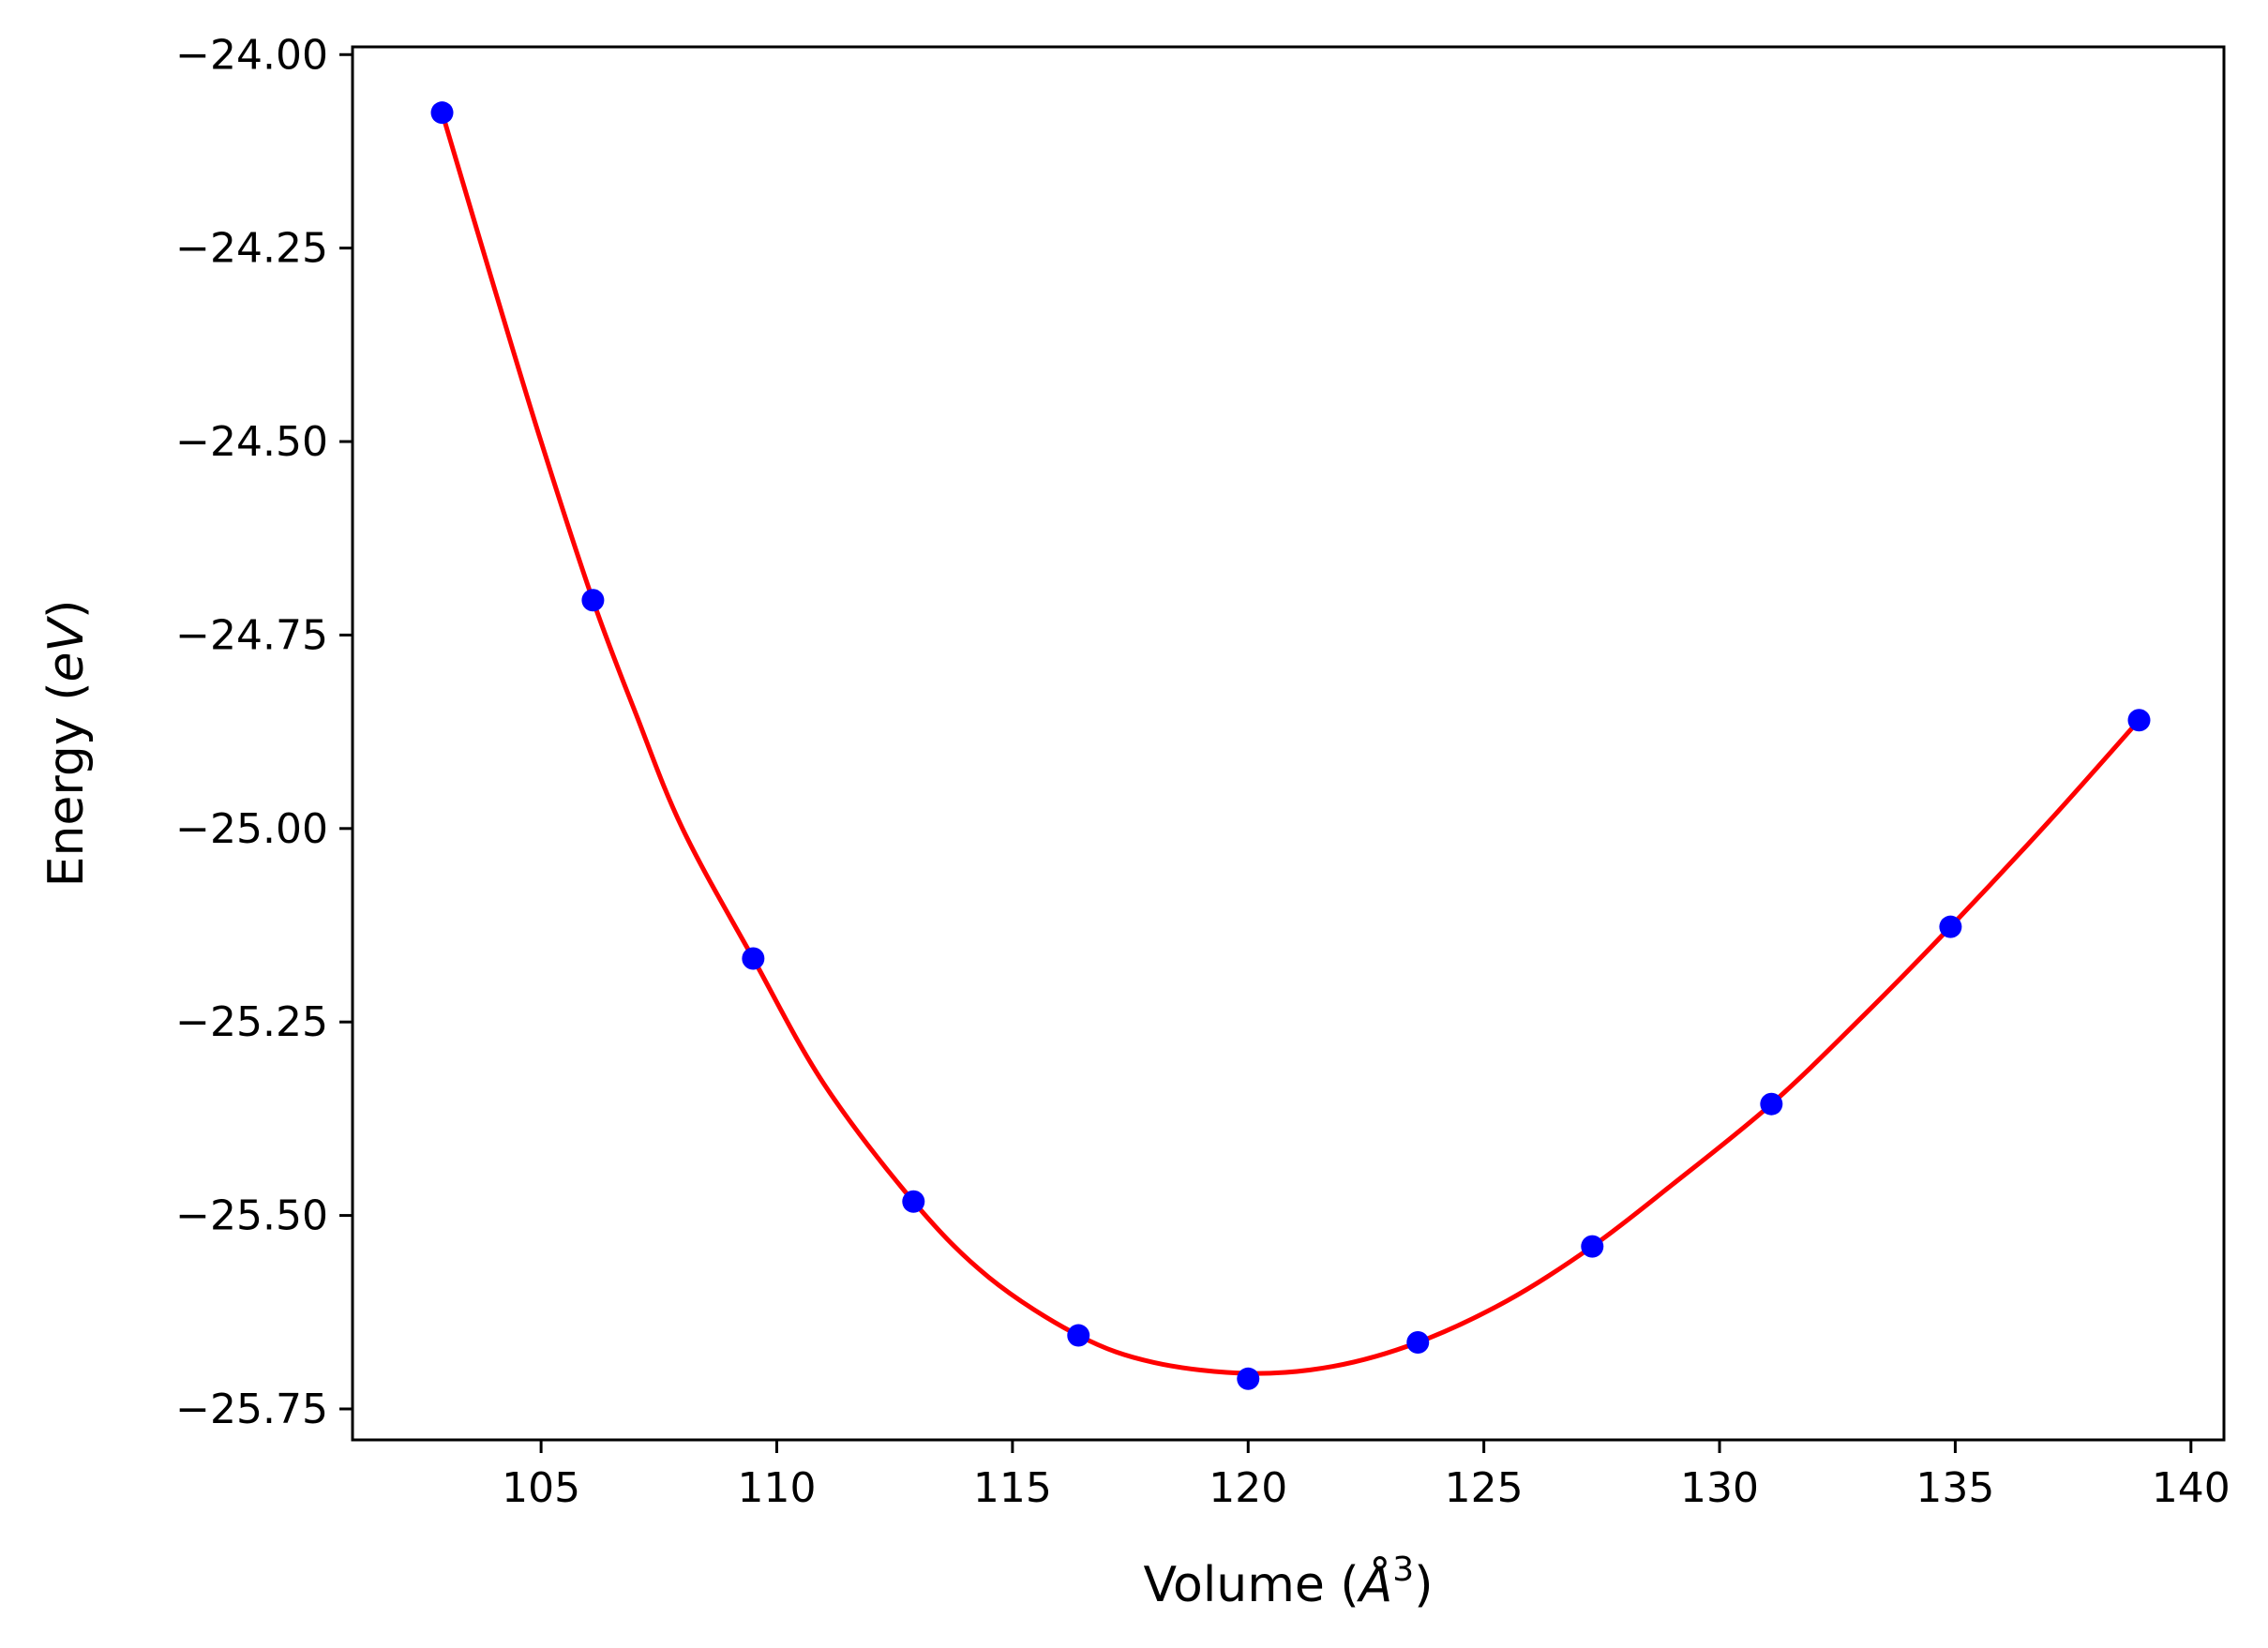 Image resolution: width=2268 pixels, height=1648 pixels. I want to click on x-tick-label: 120, so click(1248, 1488).